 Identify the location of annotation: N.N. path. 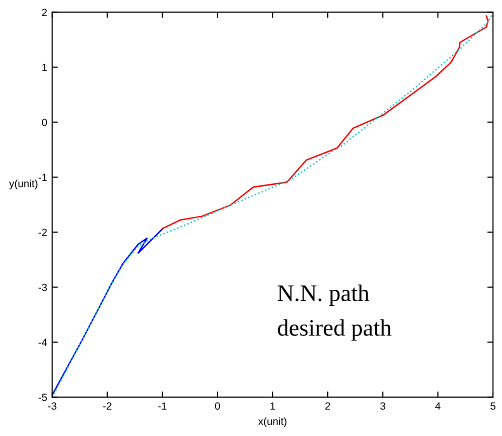
(324, 295).